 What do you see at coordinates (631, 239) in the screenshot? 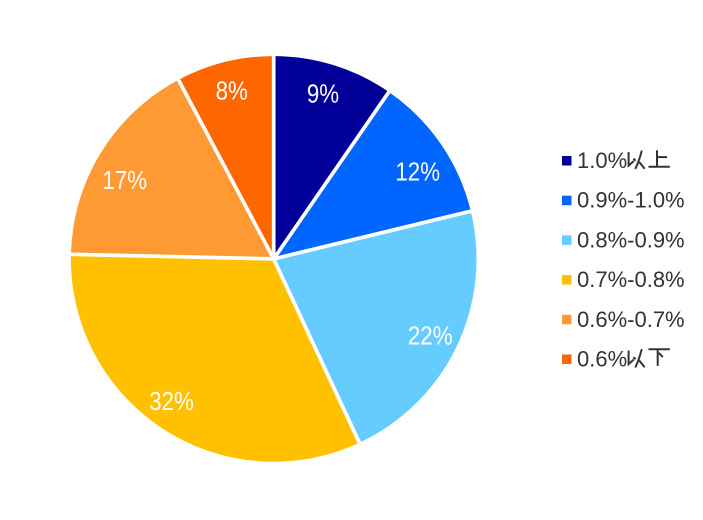
I see `svg-text: 0.8%-0.9%` at bounding box center [631, 239].